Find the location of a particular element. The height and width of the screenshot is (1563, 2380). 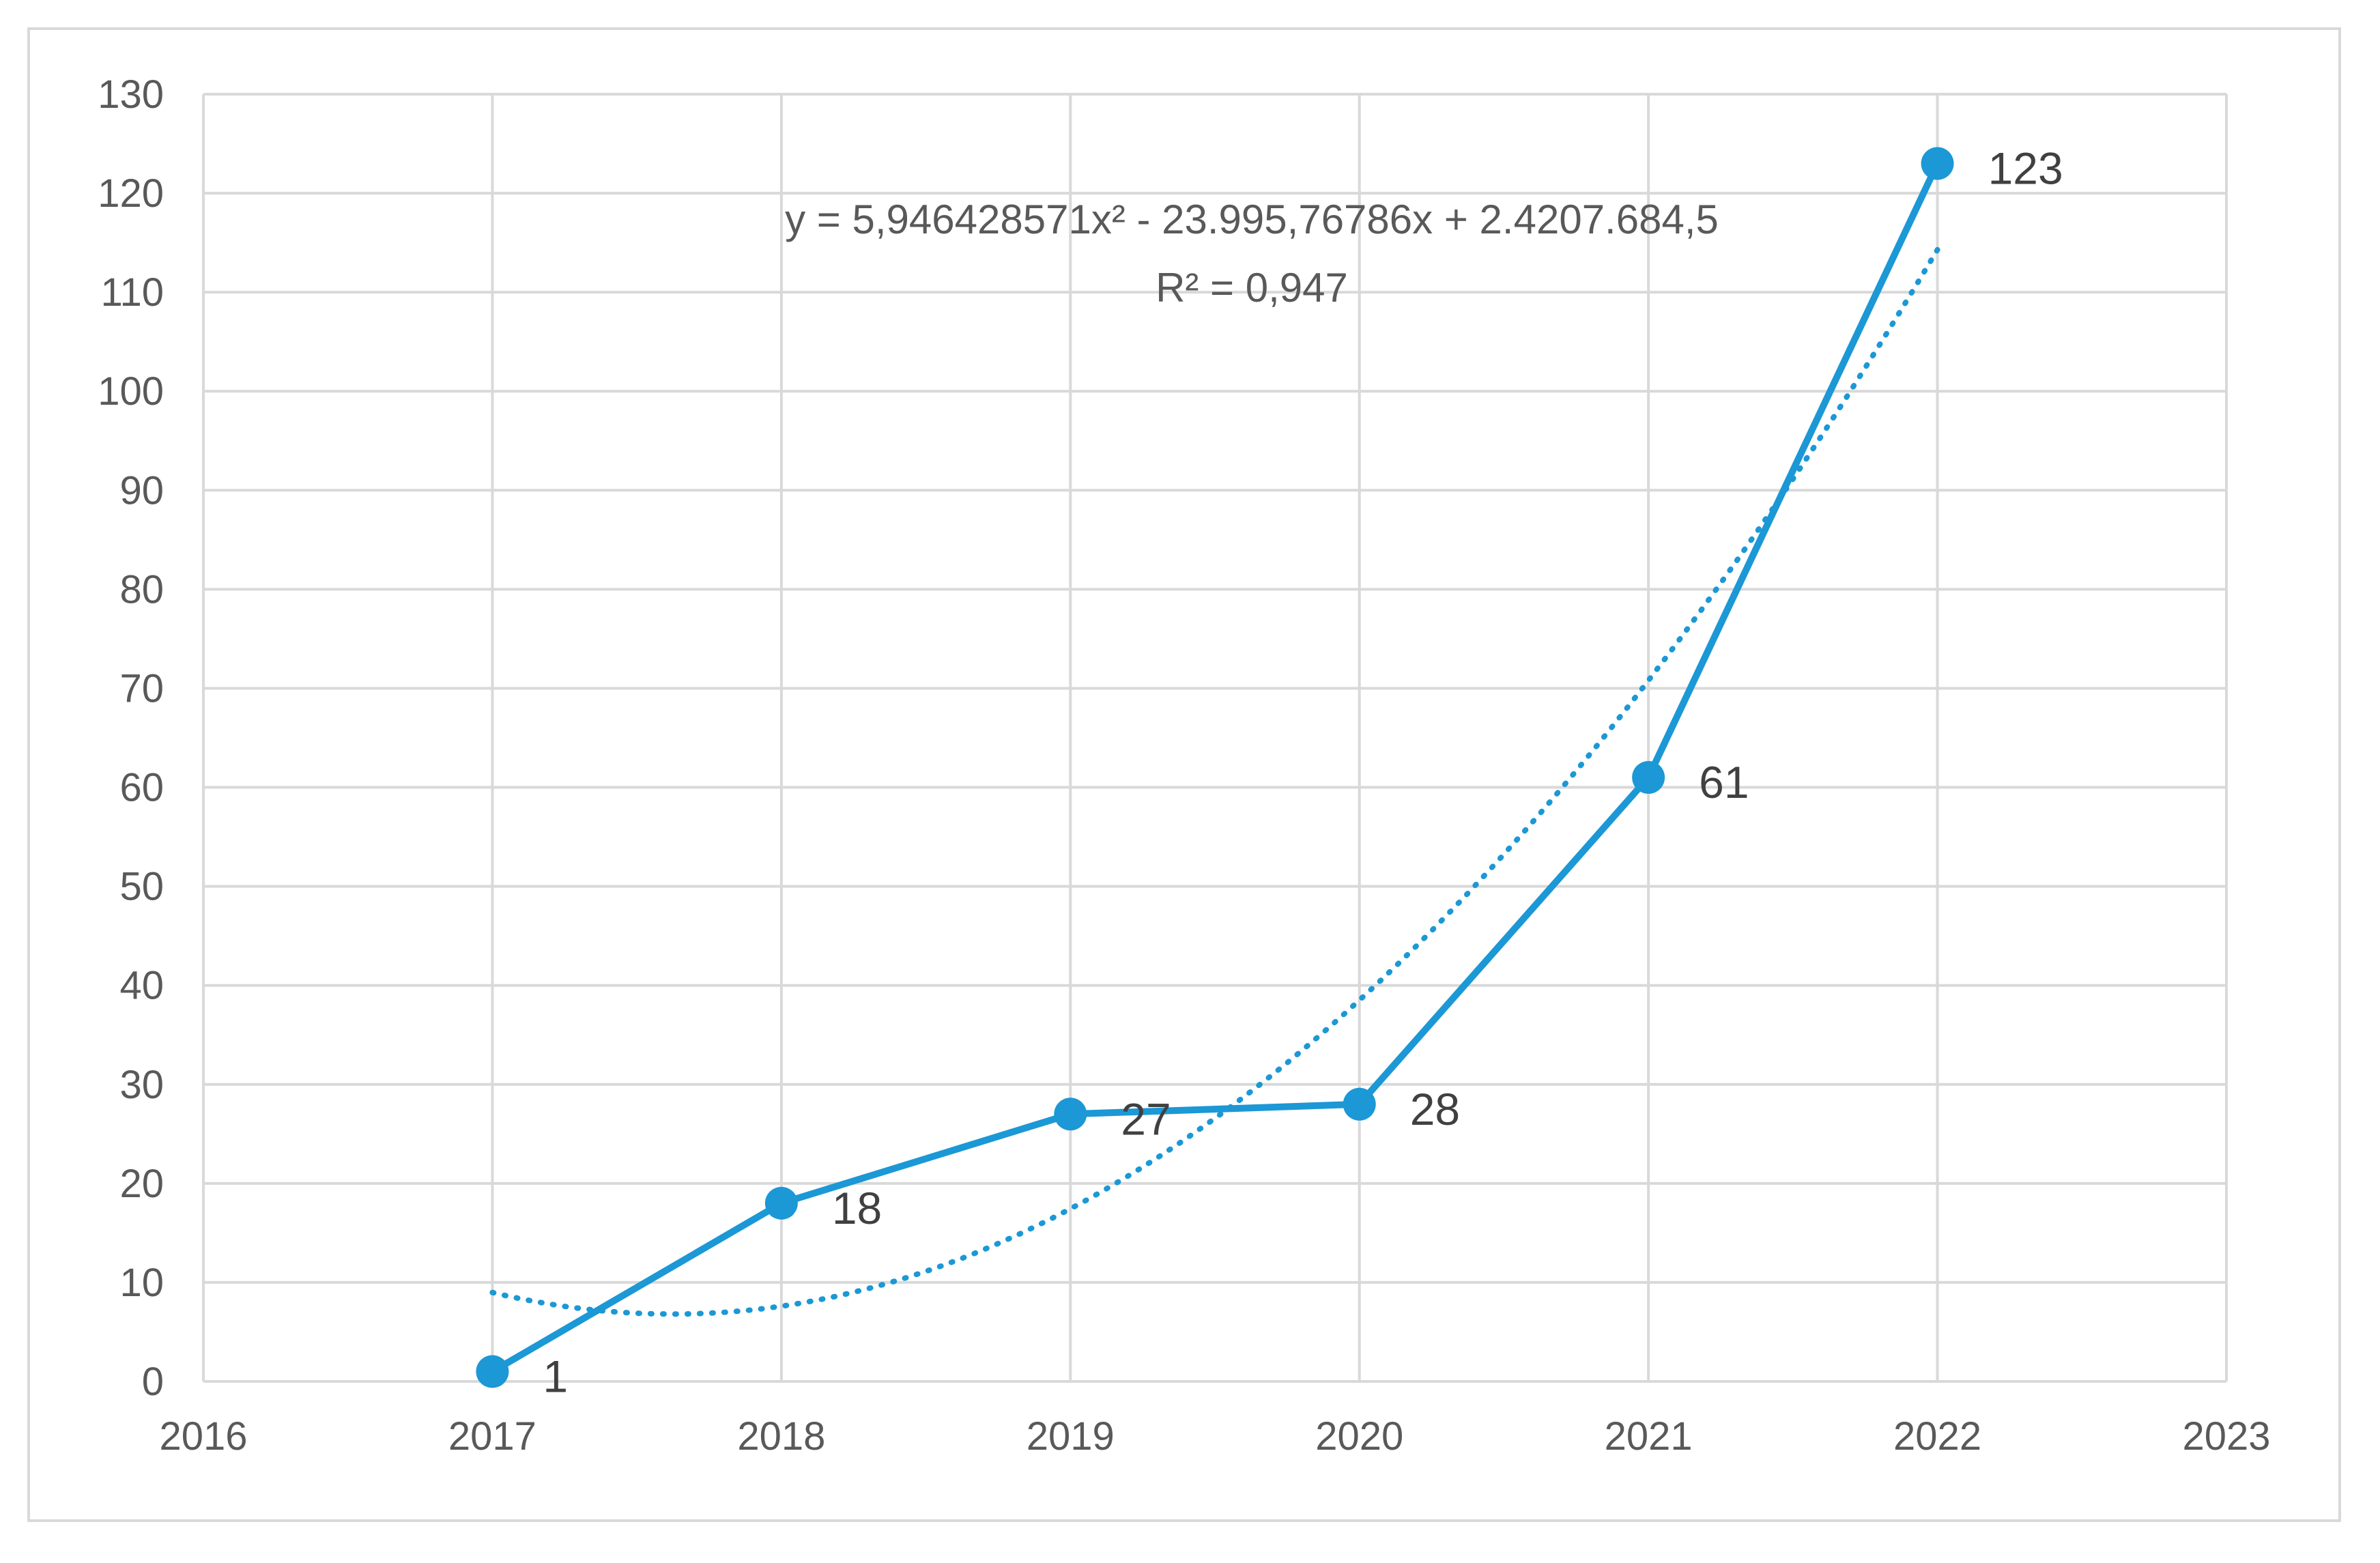

r-squared-label: R² = 0,947 is located at coordinates (1252, 288).